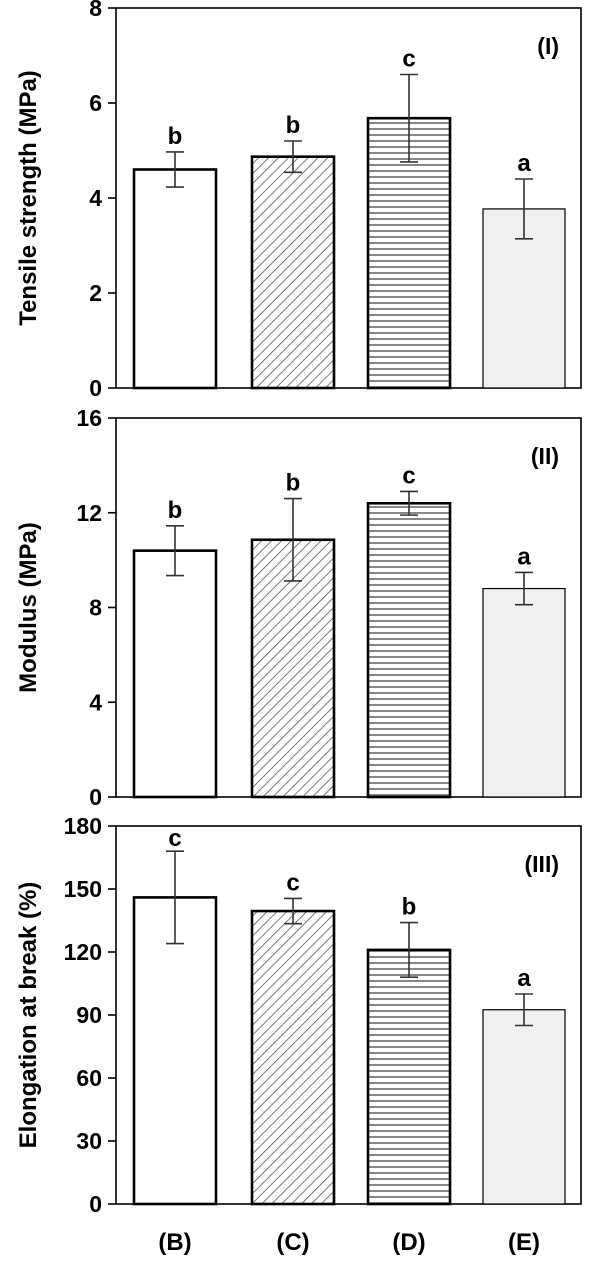 This screenshot has height=1266, width=589. Describe the element at coordinates (174, 1242) in the screenshot. I see `x-tick-label: (B)` at that location.